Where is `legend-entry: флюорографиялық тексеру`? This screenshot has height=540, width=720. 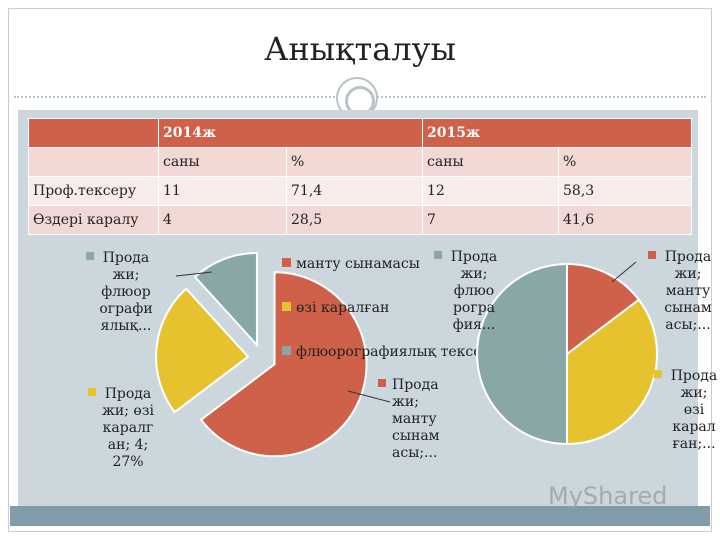 legend-entry: флюорографиялық тексеру is located at coordinates (397, 352).